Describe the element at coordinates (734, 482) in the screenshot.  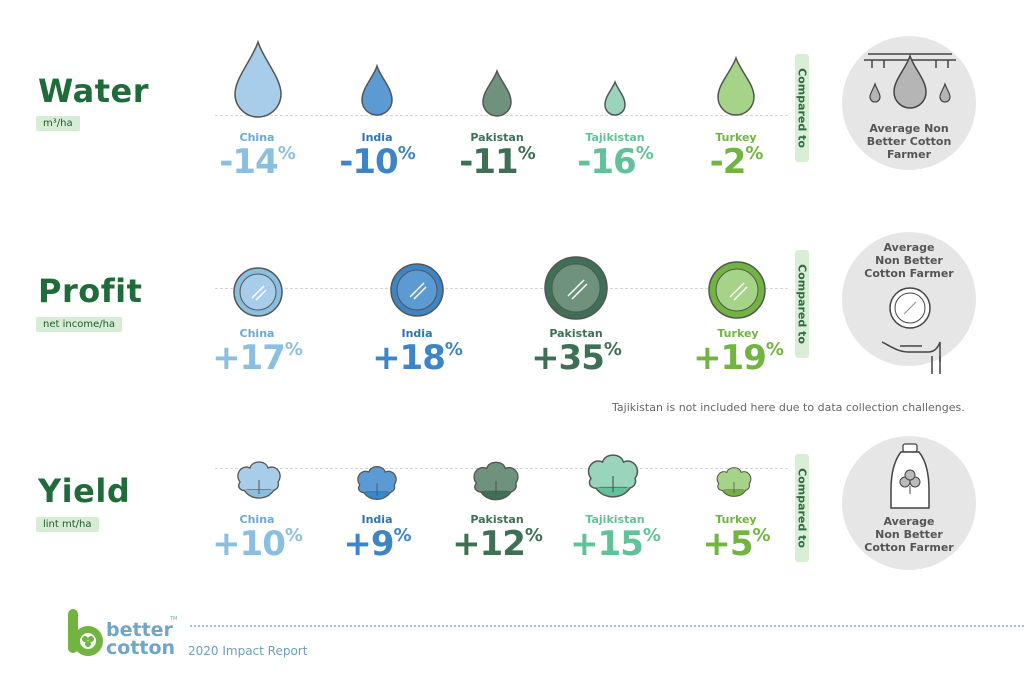
I see `yield-cotton-turkey-icon` at that location.